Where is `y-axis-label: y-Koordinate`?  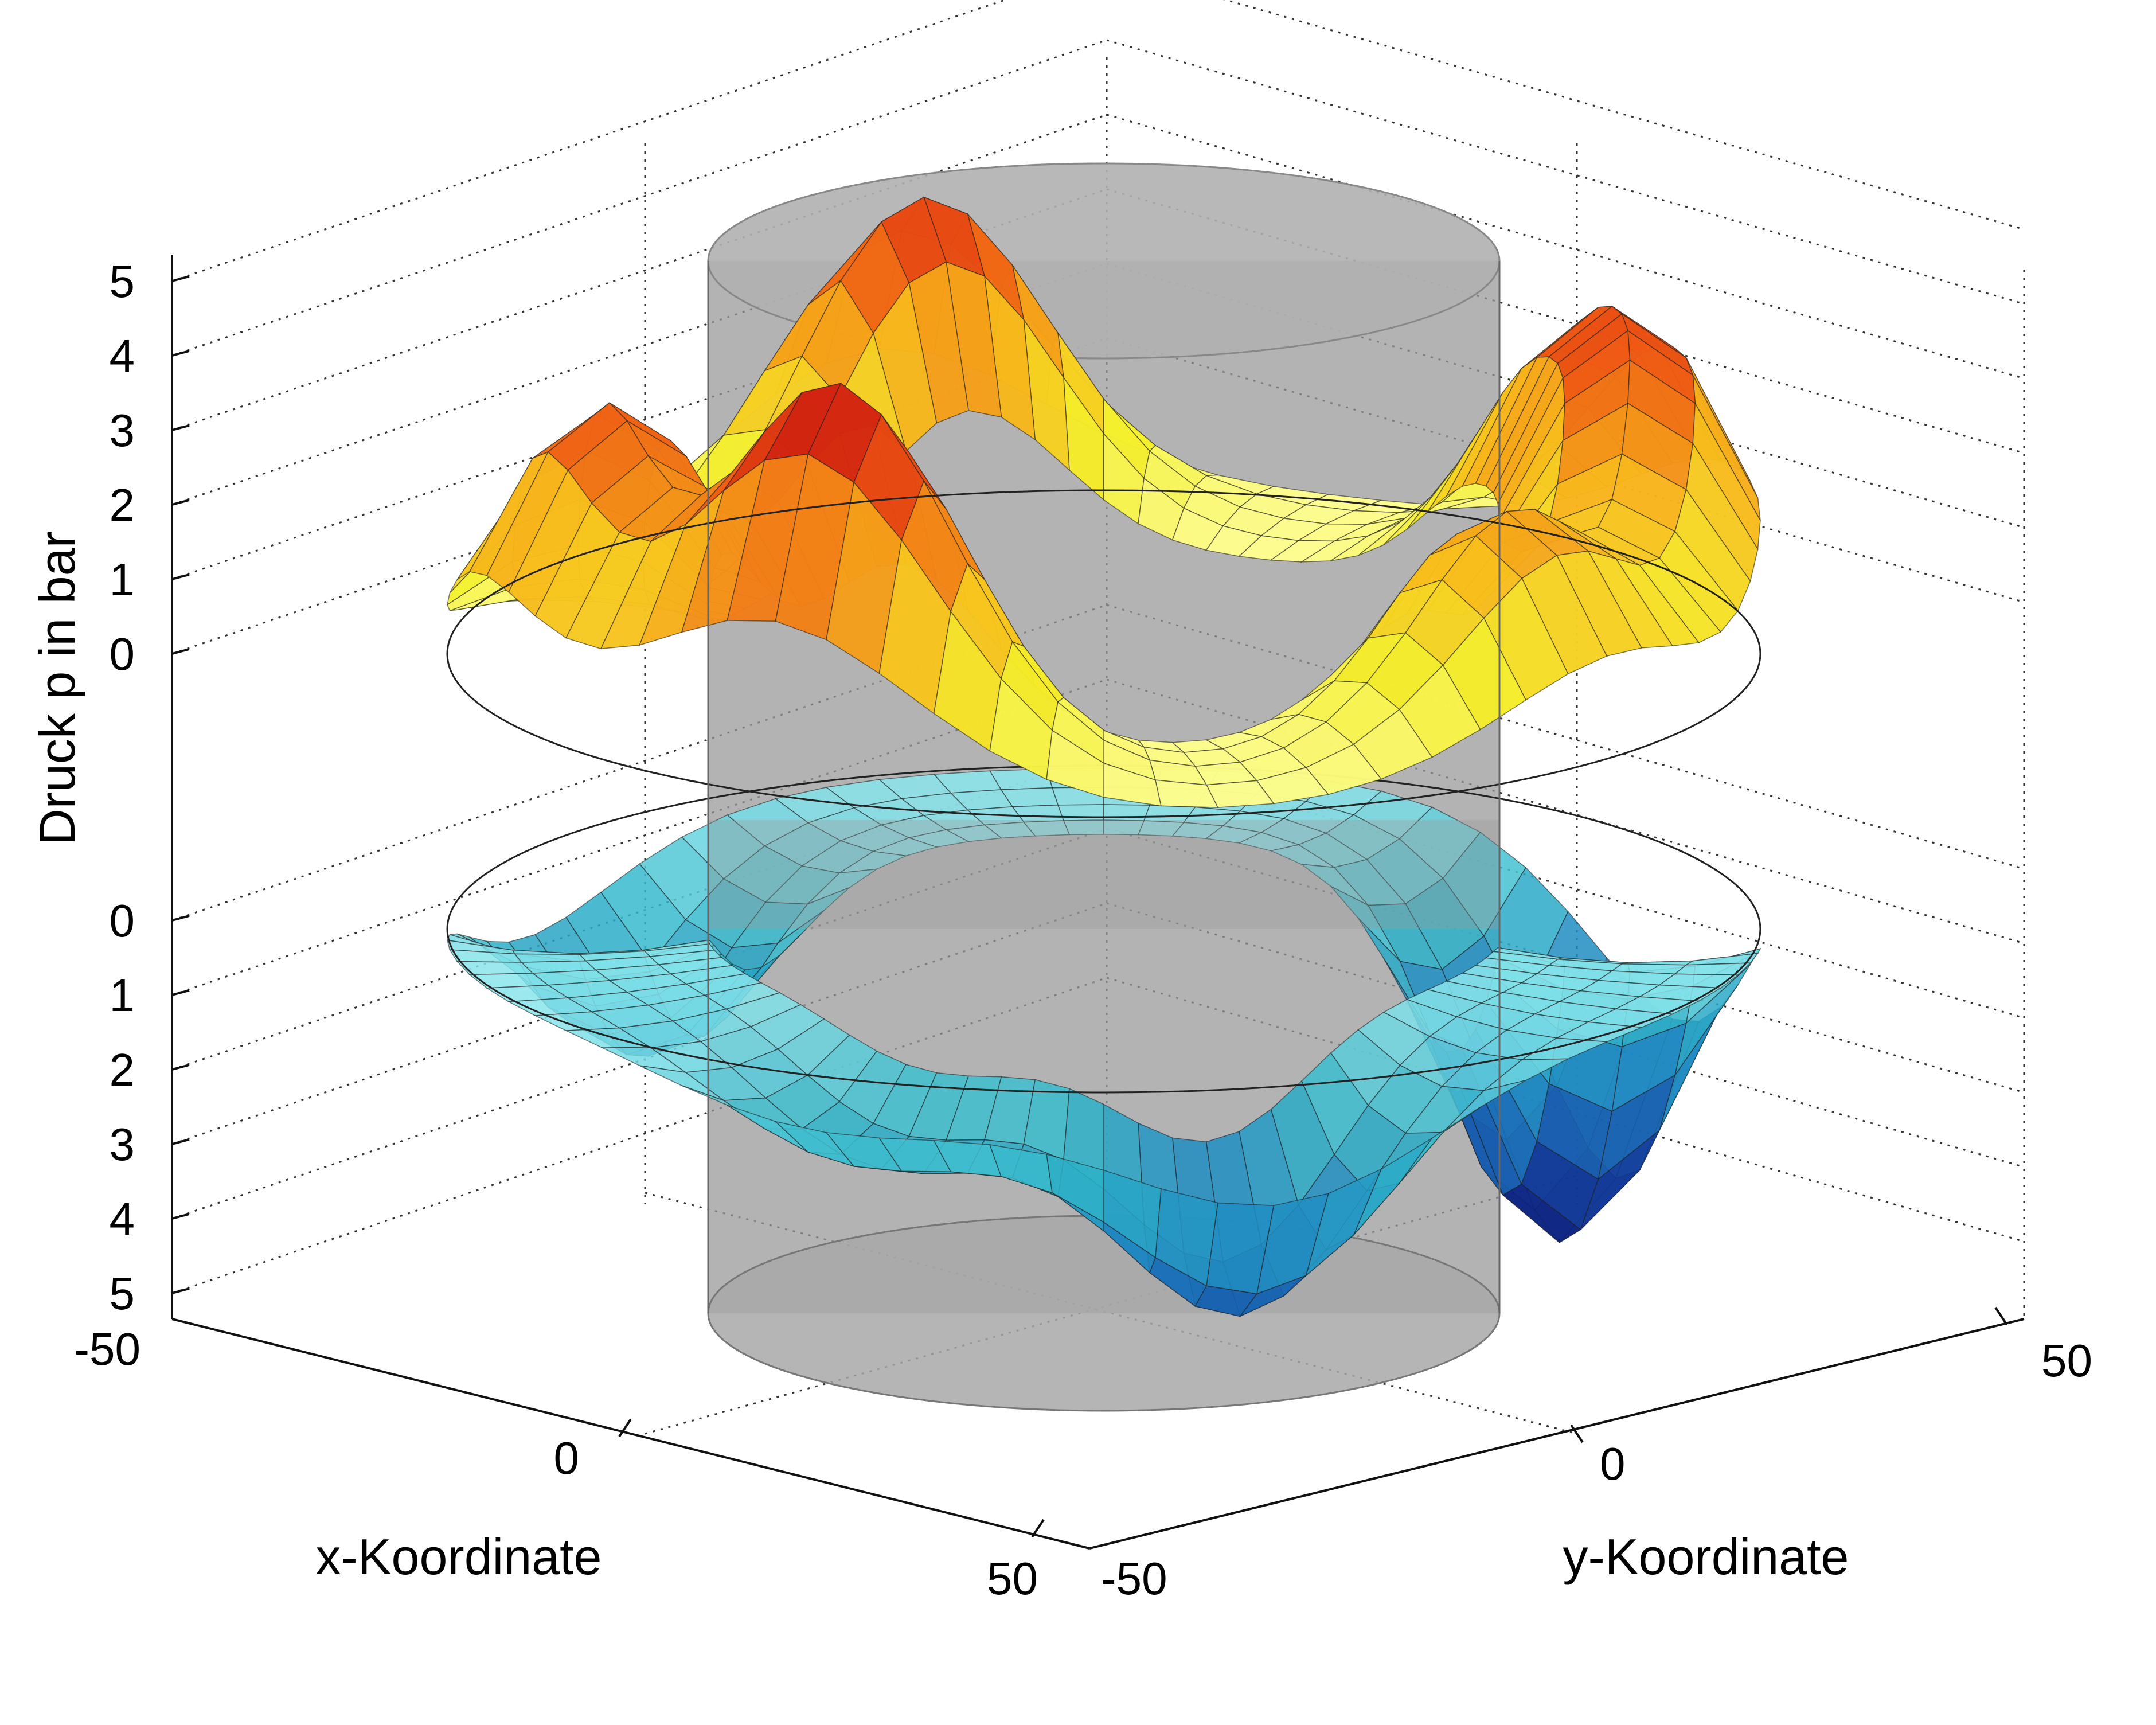
y-axis-label: y-Koordinate is located at coordinates (1706, 1556).